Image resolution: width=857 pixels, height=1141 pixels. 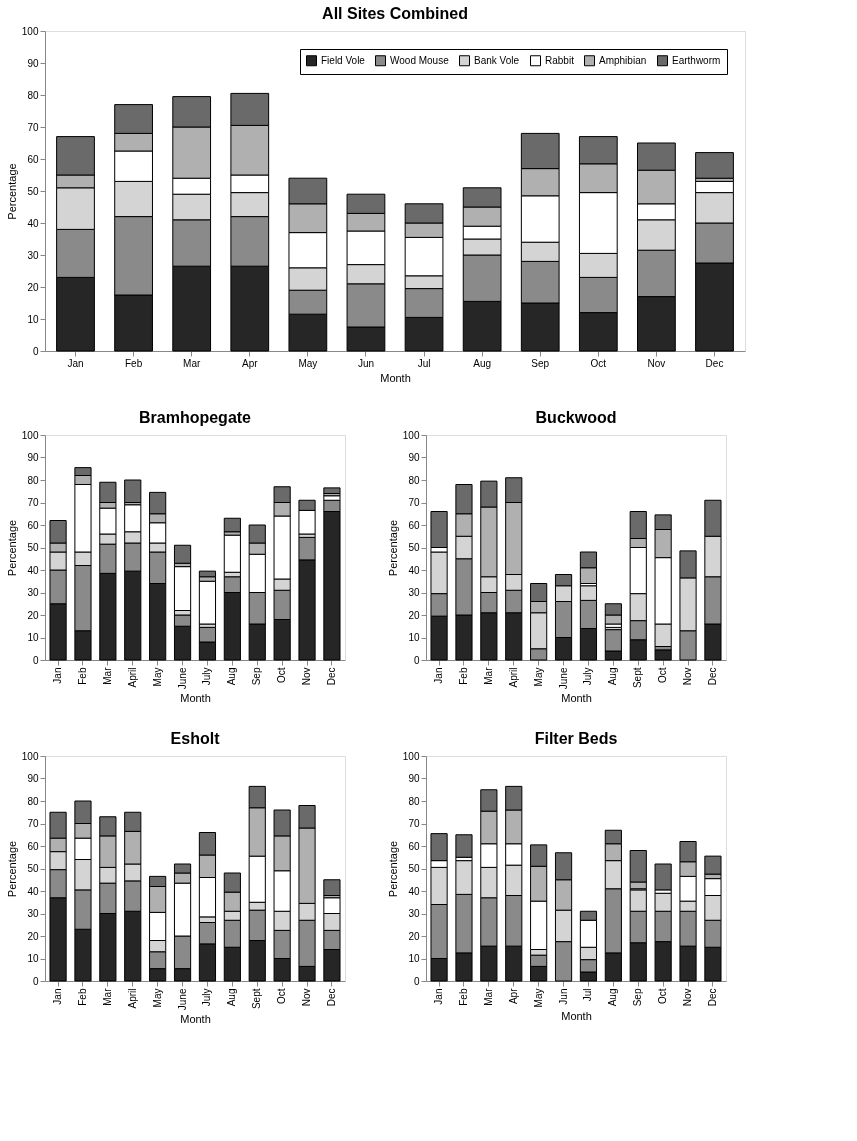 What do you see at coordinates (207, 676) in the screenshot?
I see `x-tick-label: July` at bounding box center [207, 676].